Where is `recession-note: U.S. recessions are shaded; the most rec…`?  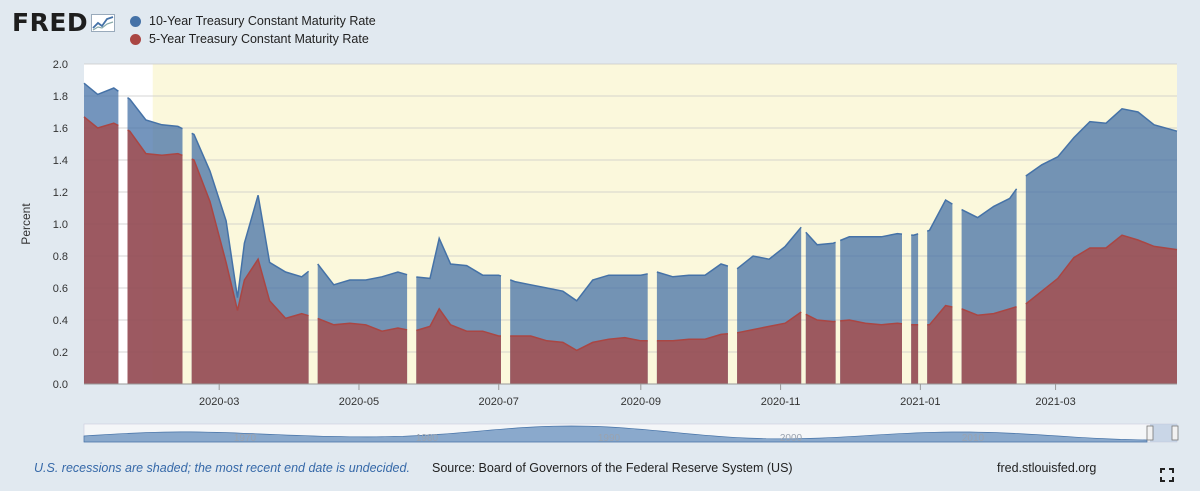
recession-note: U.S. recessions are shaded; the most rec… is located at coordinates (222, 468).